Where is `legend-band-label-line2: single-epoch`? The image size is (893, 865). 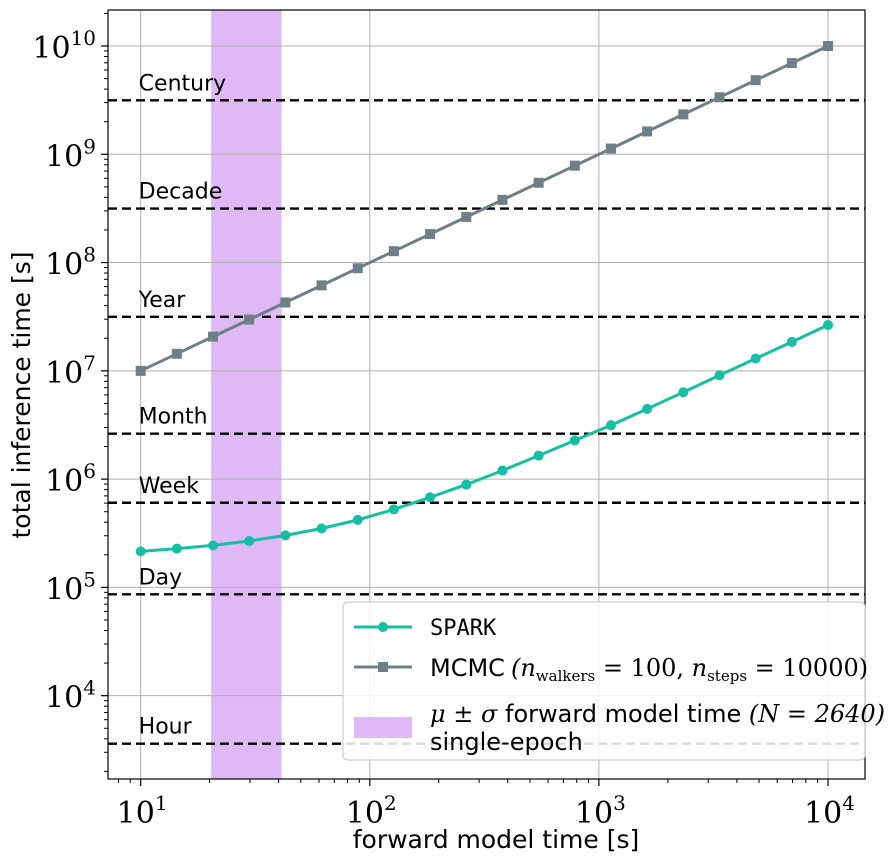
legend-band-label-line2: single-epoch is located at coordinates (506, 742).